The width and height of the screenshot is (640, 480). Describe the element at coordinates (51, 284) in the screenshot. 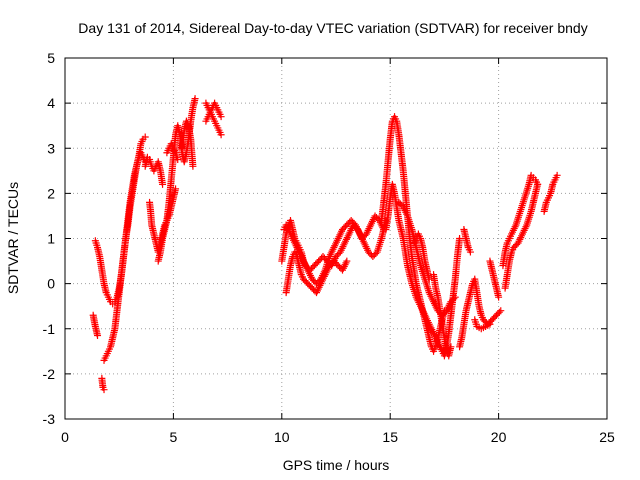

I see `y-tick-label: 0` at that location.